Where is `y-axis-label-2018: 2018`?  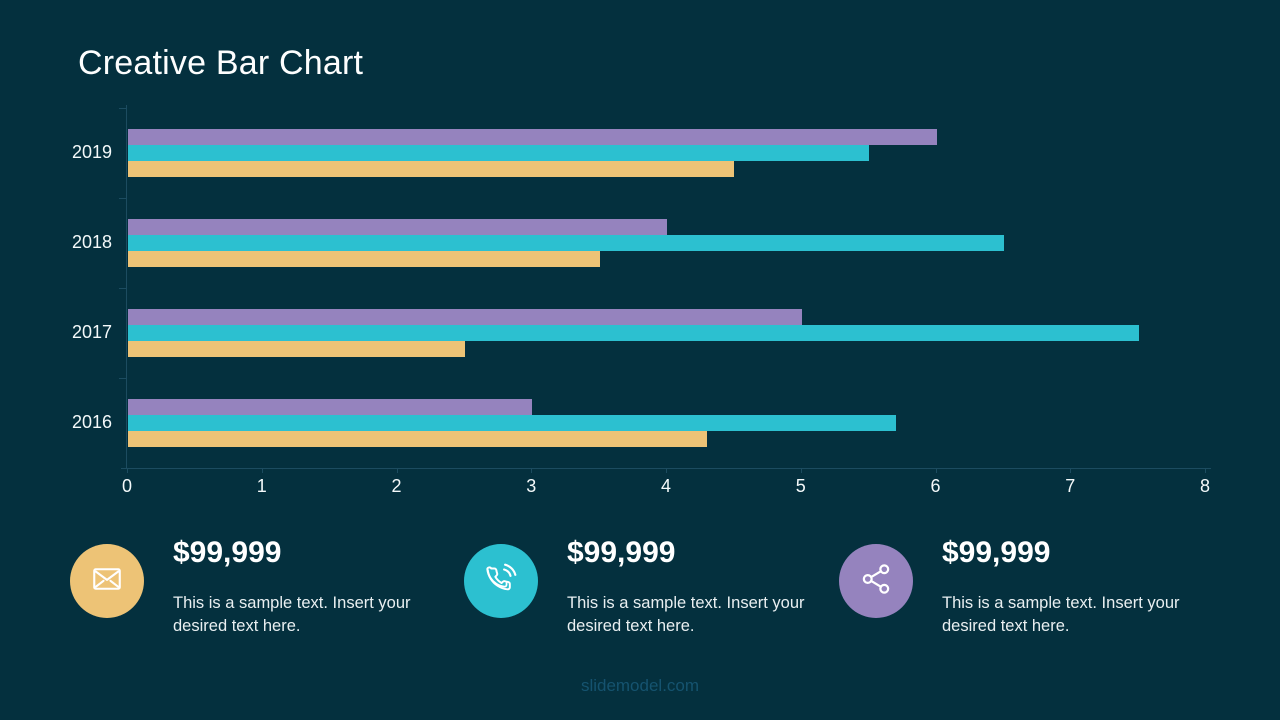
y-axis-label-2018: 2018 is located at coordinates (91, 242).